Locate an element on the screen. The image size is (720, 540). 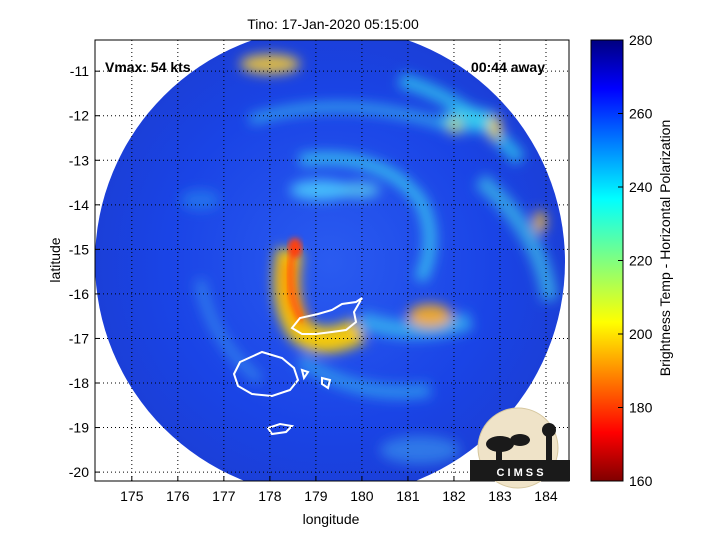
x-tick-label: 175 is located at coordinates (132, 496).